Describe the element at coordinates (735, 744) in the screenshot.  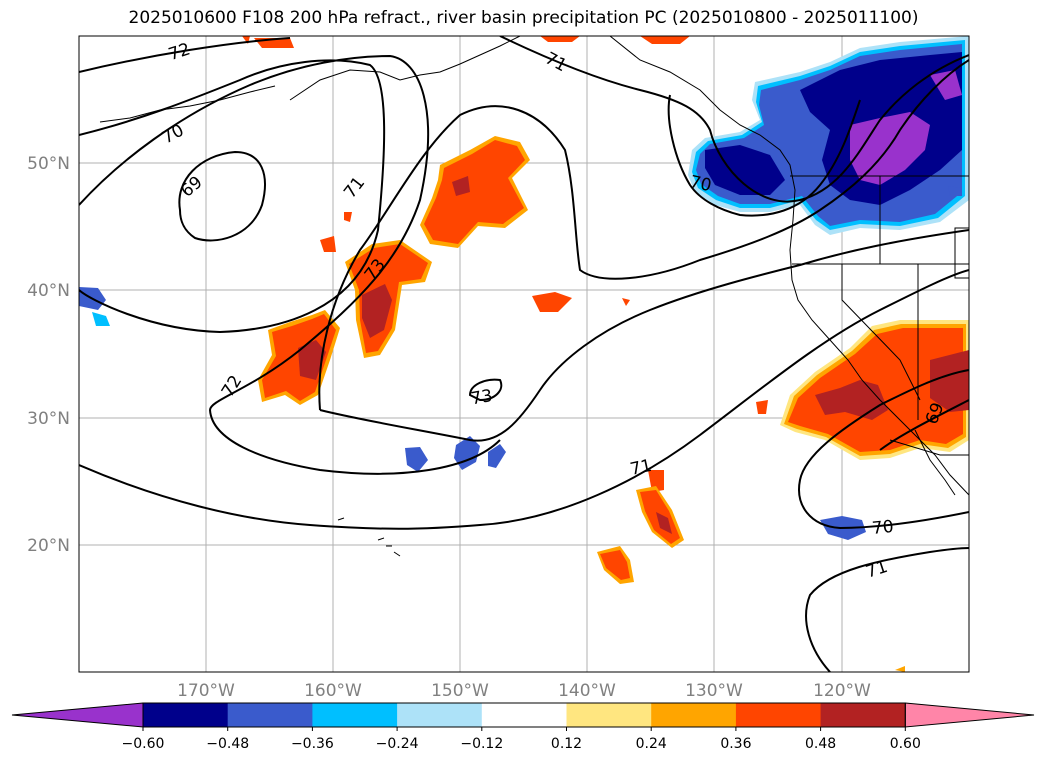
I see `colorbar-tick-label: 0.36` at that location.